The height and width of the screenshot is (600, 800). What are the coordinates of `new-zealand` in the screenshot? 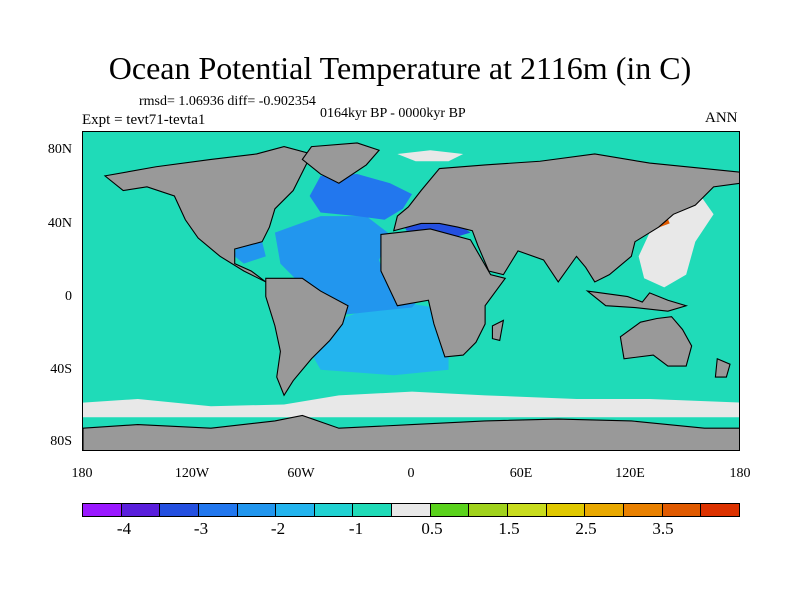 It's located at (722, 367).